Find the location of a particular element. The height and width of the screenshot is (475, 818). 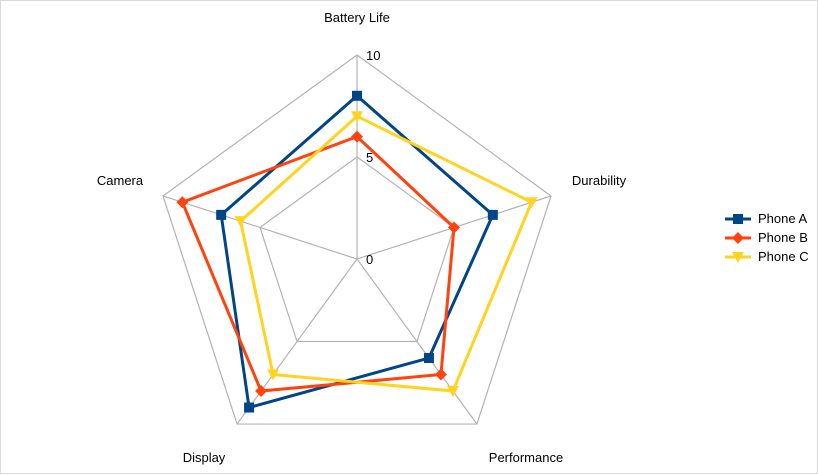

point-phone-c-durability is located at coordinates (531, 203).